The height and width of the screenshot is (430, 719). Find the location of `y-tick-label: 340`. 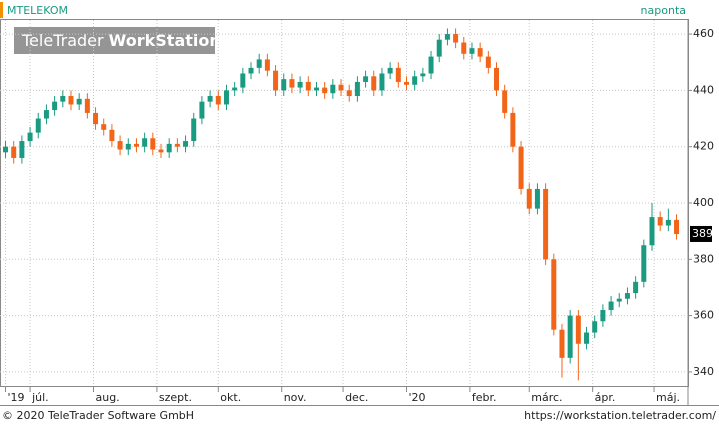

y-tick-label: 340 is located at coordinates (703, 371).